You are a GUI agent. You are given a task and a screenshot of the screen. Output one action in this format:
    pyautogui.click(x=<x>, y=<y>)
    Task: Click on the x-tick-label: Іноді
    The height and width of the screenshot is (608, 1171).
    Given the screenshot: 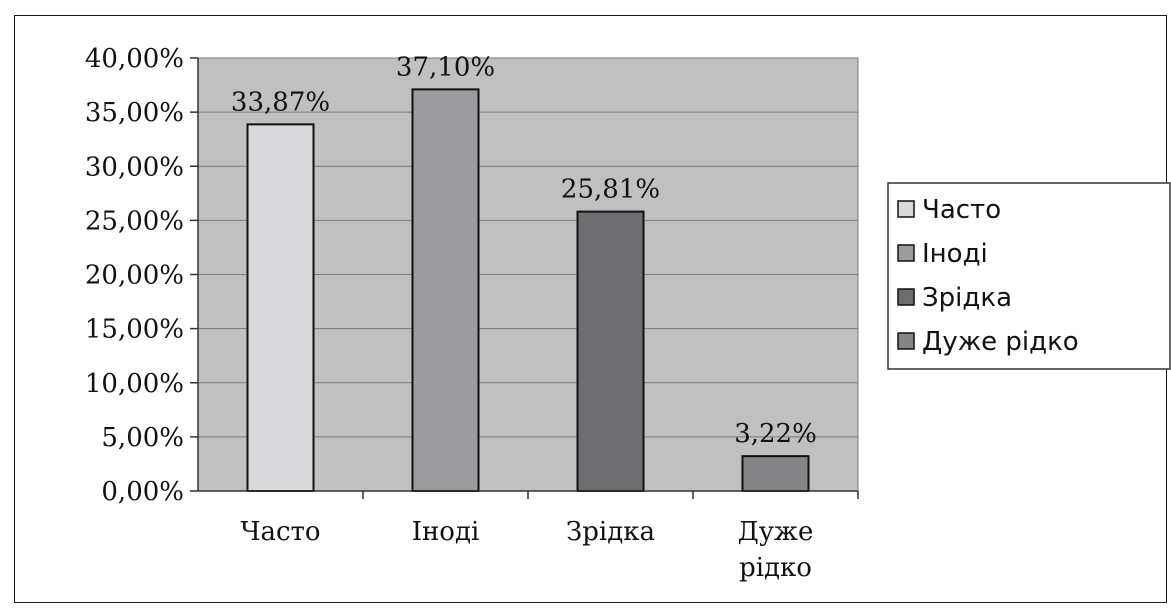 What is the action you would take?
    pyautogui.click(x=446, y=532)
    